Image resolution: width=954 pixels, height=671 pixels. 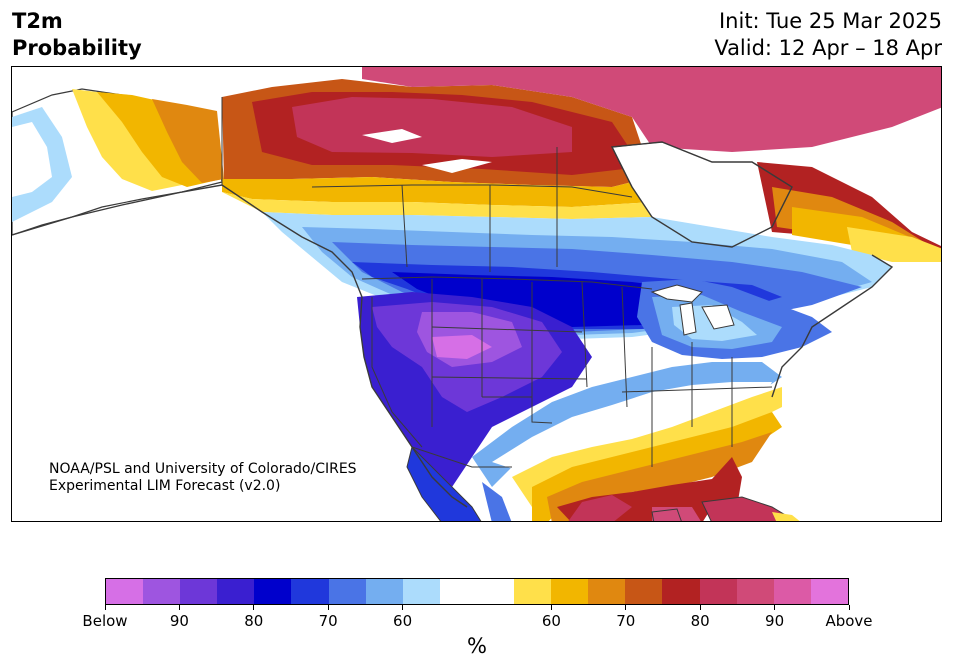 What do you see at coordinates (627, 441) in the screenshot?
I see `southern-us-region` at bounding box center [627, 441].